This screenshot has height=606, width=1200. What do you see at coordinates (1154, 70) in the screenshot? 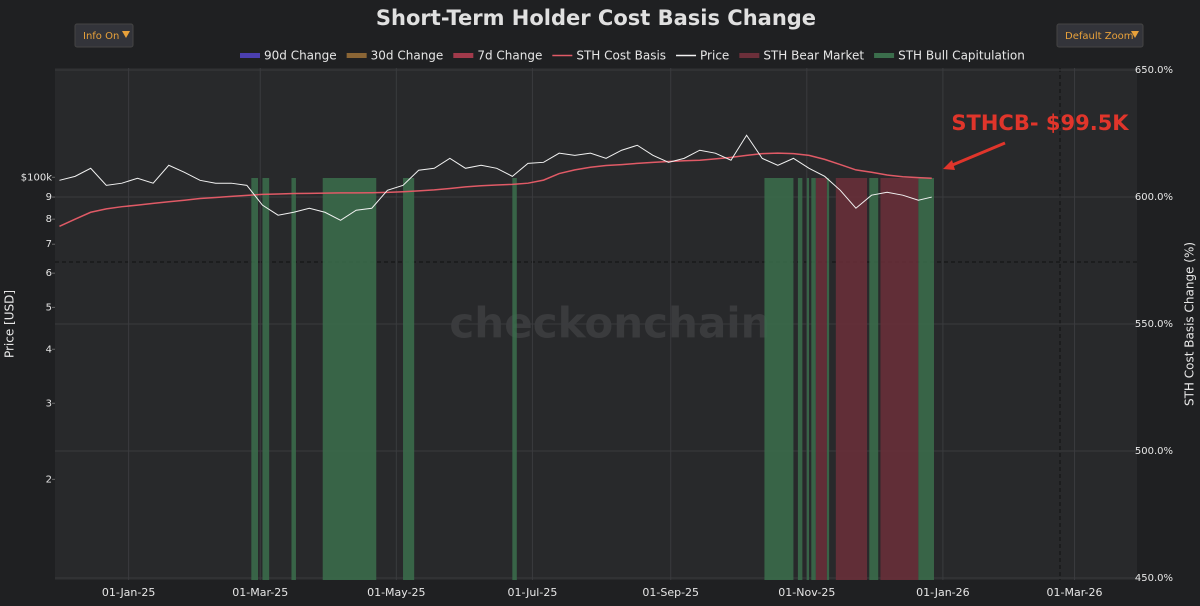
I see `y2-tick-label: 650.0%` at bounding box center [1154, 70].